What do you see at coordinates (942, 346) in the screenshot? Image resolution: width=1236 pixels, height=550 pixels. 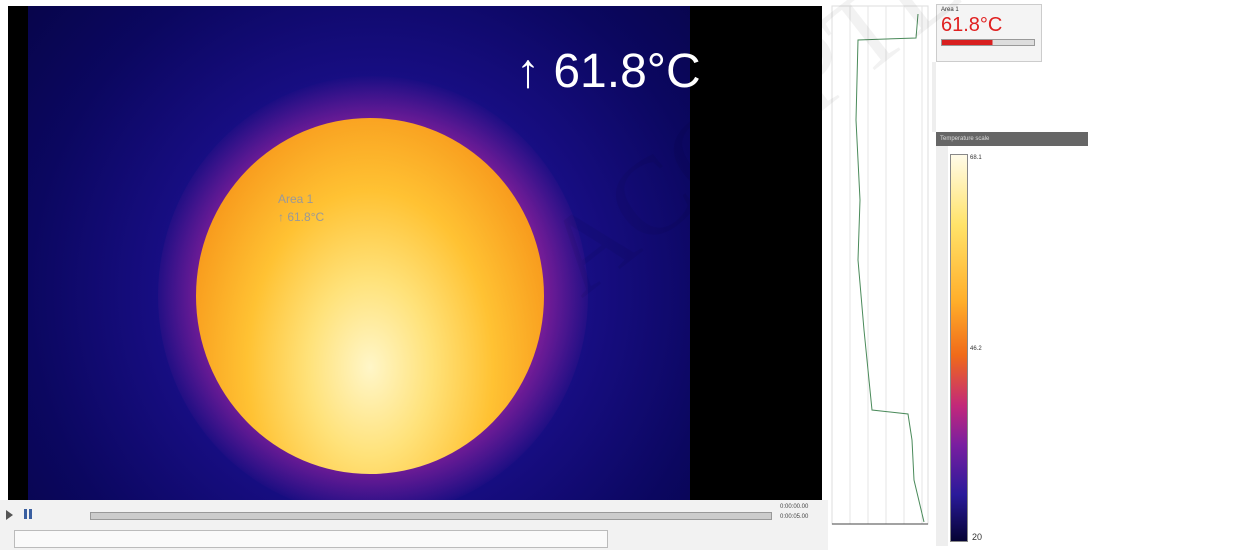 I see `scale-panel` at bounding box center [942, 346].